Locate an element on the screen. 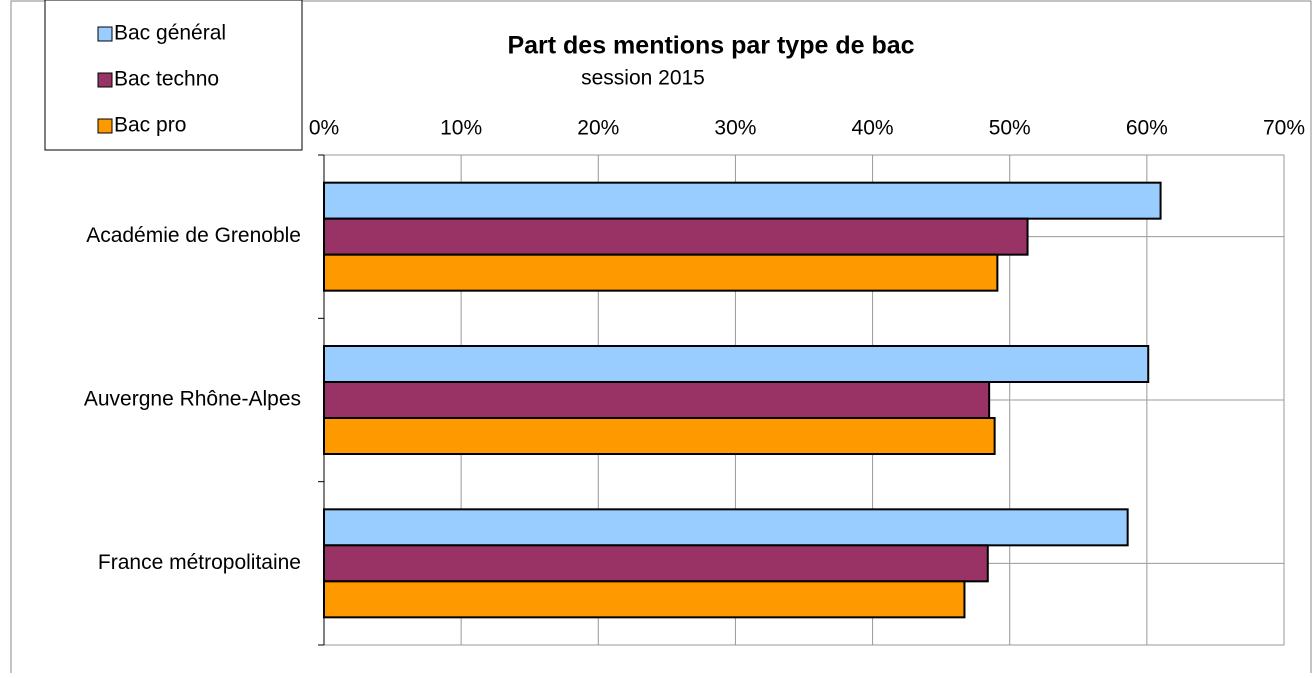  x-tick-label: 40% is located at coordinates (873, 128).